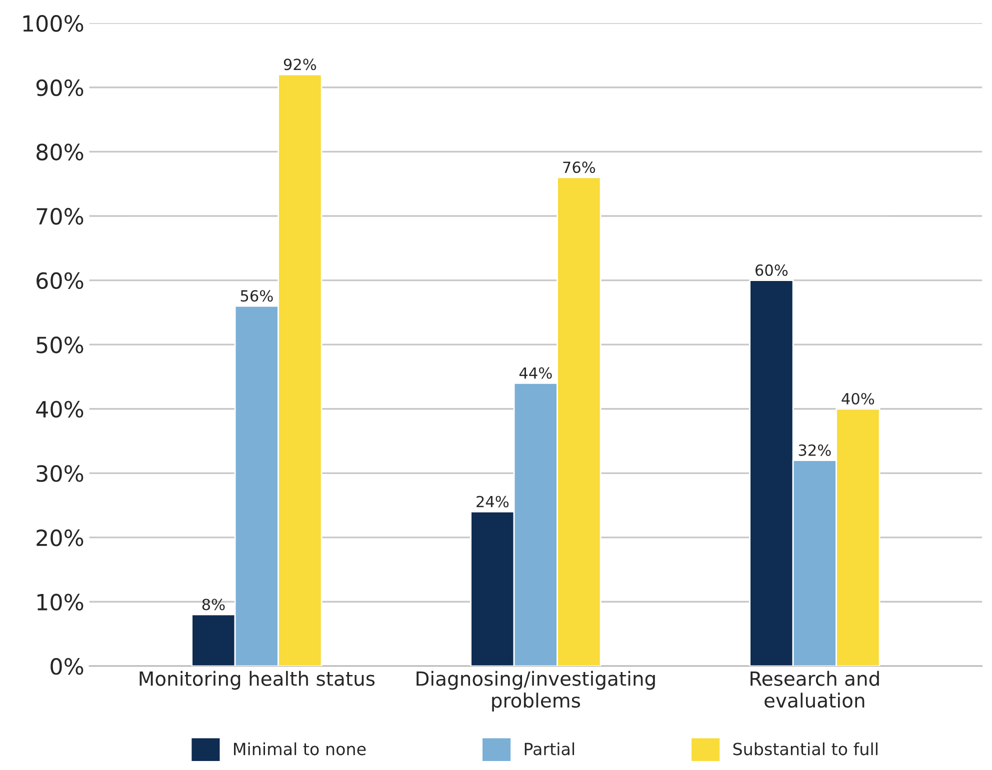 The height and width of the screenshot is (770, 992). What do you see at coordinates (60, 281) in the screenshot?
I see `y-tick-label: 60%` at bounding box center [60, 281].